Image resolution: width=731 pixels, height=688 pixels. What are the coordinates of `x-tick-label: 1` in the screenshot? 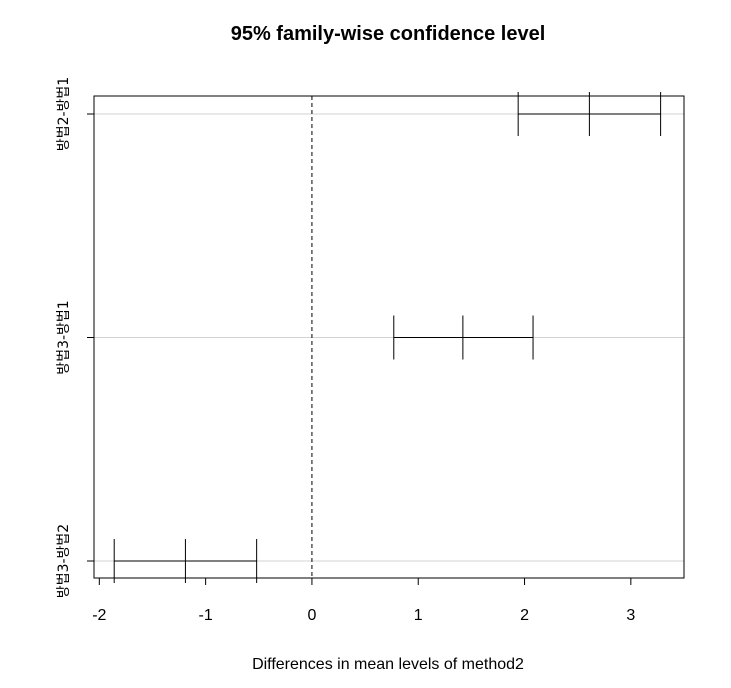 It's located at (418, 615).